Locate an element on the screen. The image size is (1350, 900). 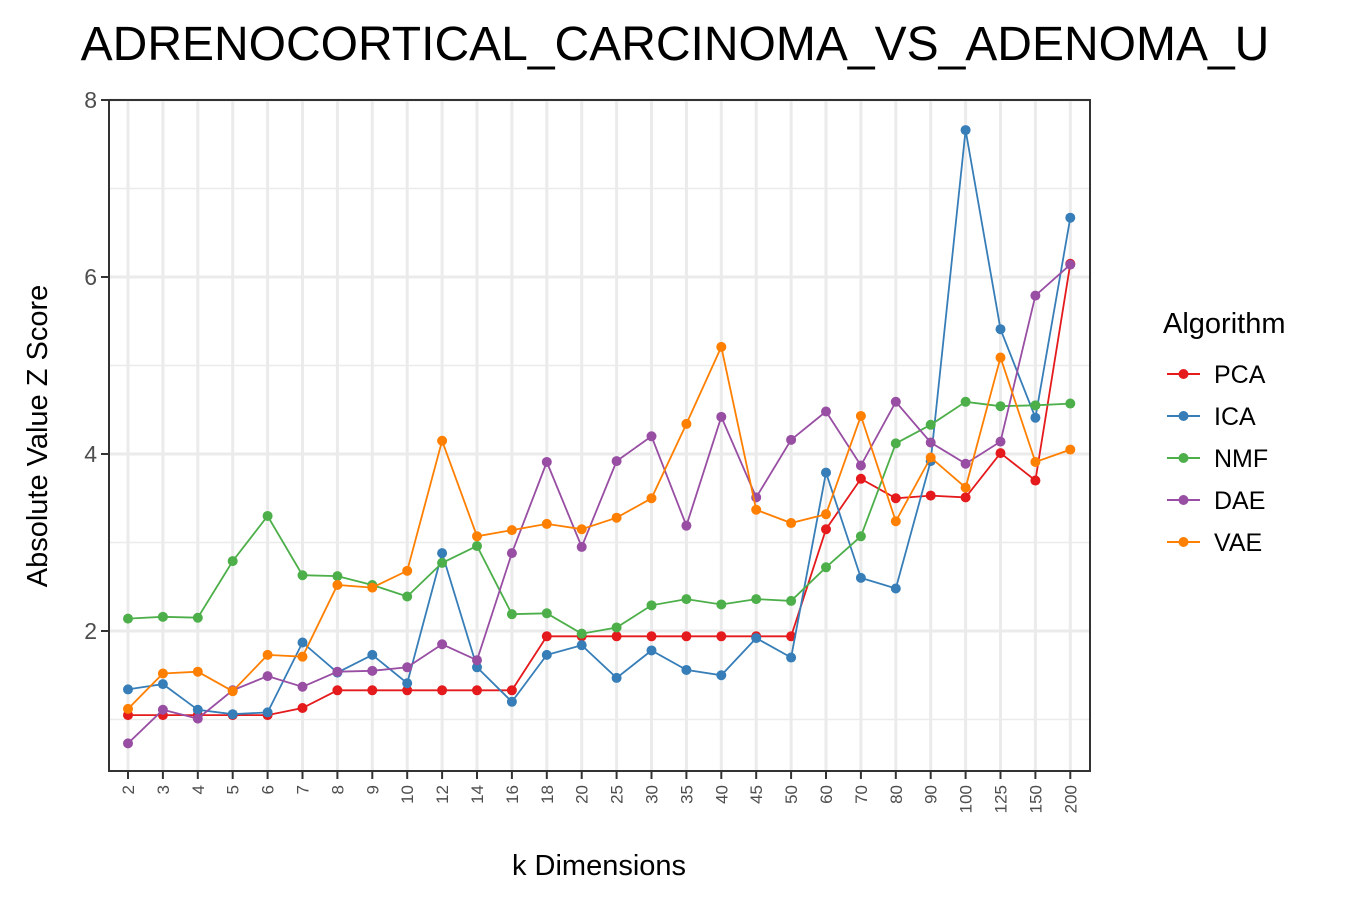
x-tick-label: 18 is located at coordinates (547, 794).